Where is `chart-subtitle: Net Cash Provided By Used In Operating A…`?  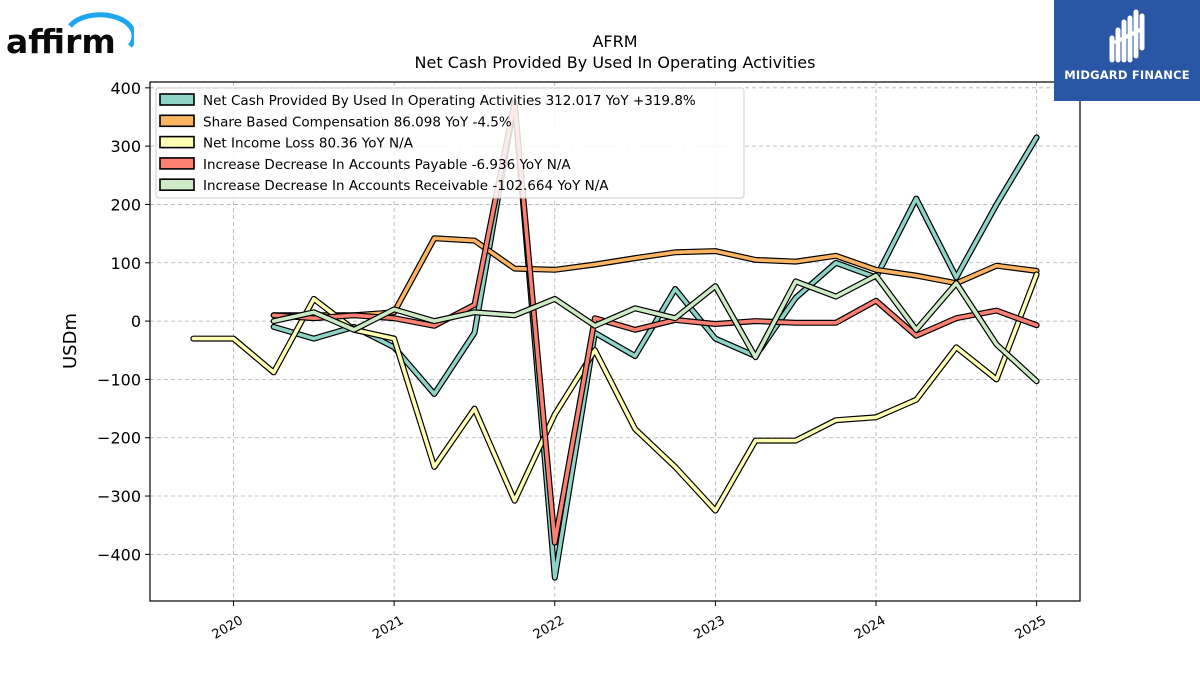 chart-subtitle: Net Cash Provided By Used In Operating A… is located at coordinates (615, 62).